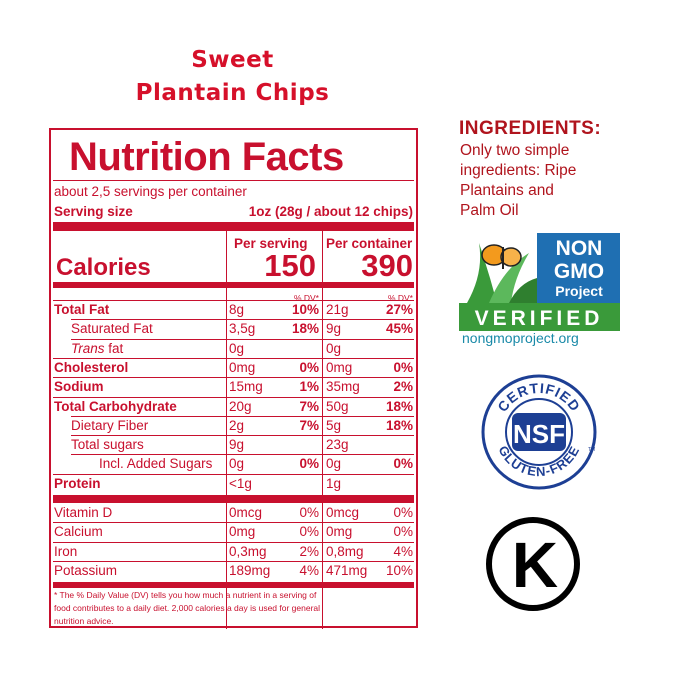  I want to click on container-amount: 0g, so click(334, 464).